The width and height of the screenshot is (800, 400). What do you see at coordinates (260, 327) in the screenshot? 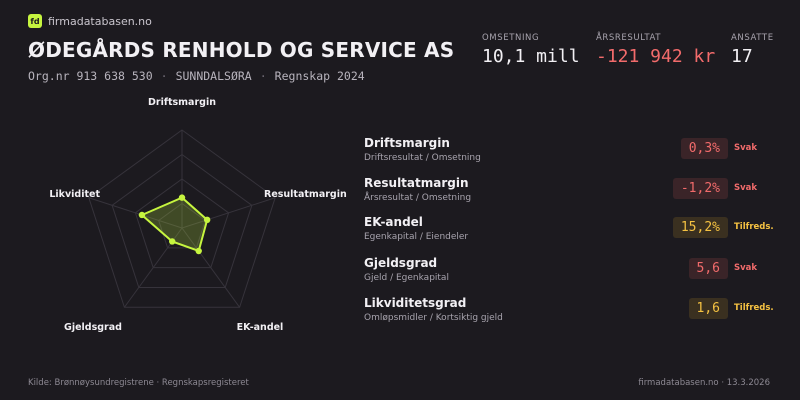
I see `axis-label-ek-andel: EK-andel` at bounding box center [260, 327].